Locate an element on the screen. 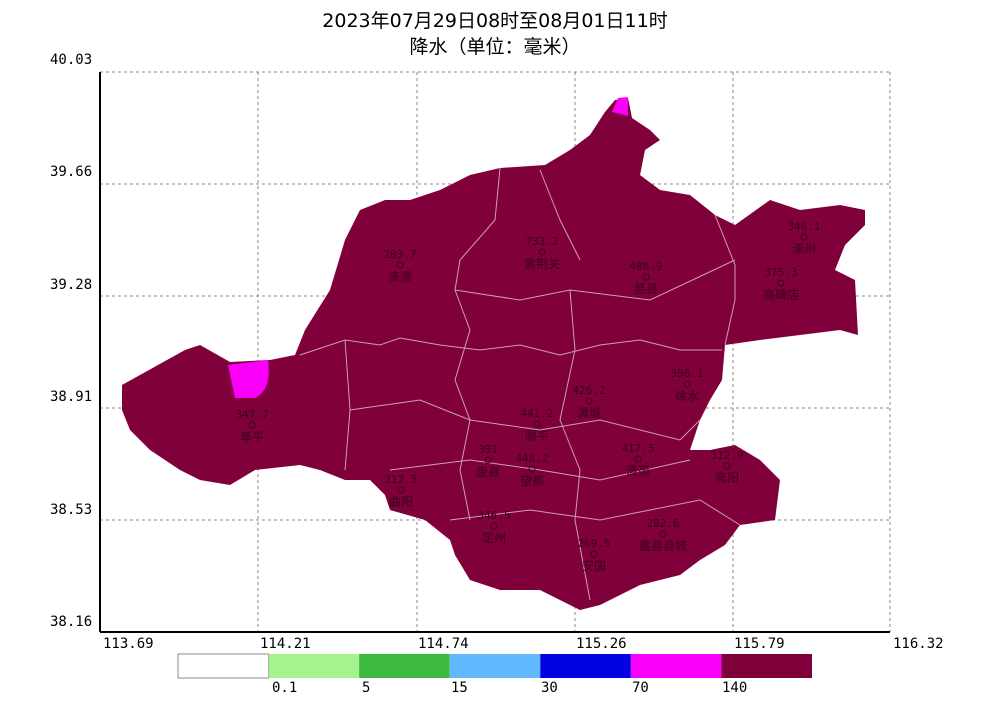 This screenshot has height=704, width=990. station-marker: 441.2 顺平 is located at coordinates (536, 425).